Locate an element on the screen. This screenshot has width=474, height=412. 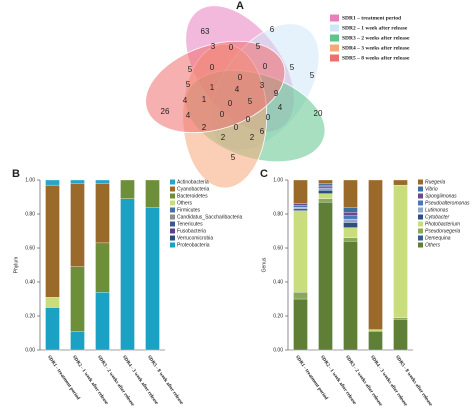
legend-label: SDR4 – 3 weeks after release is located at coordinates (376, 48).